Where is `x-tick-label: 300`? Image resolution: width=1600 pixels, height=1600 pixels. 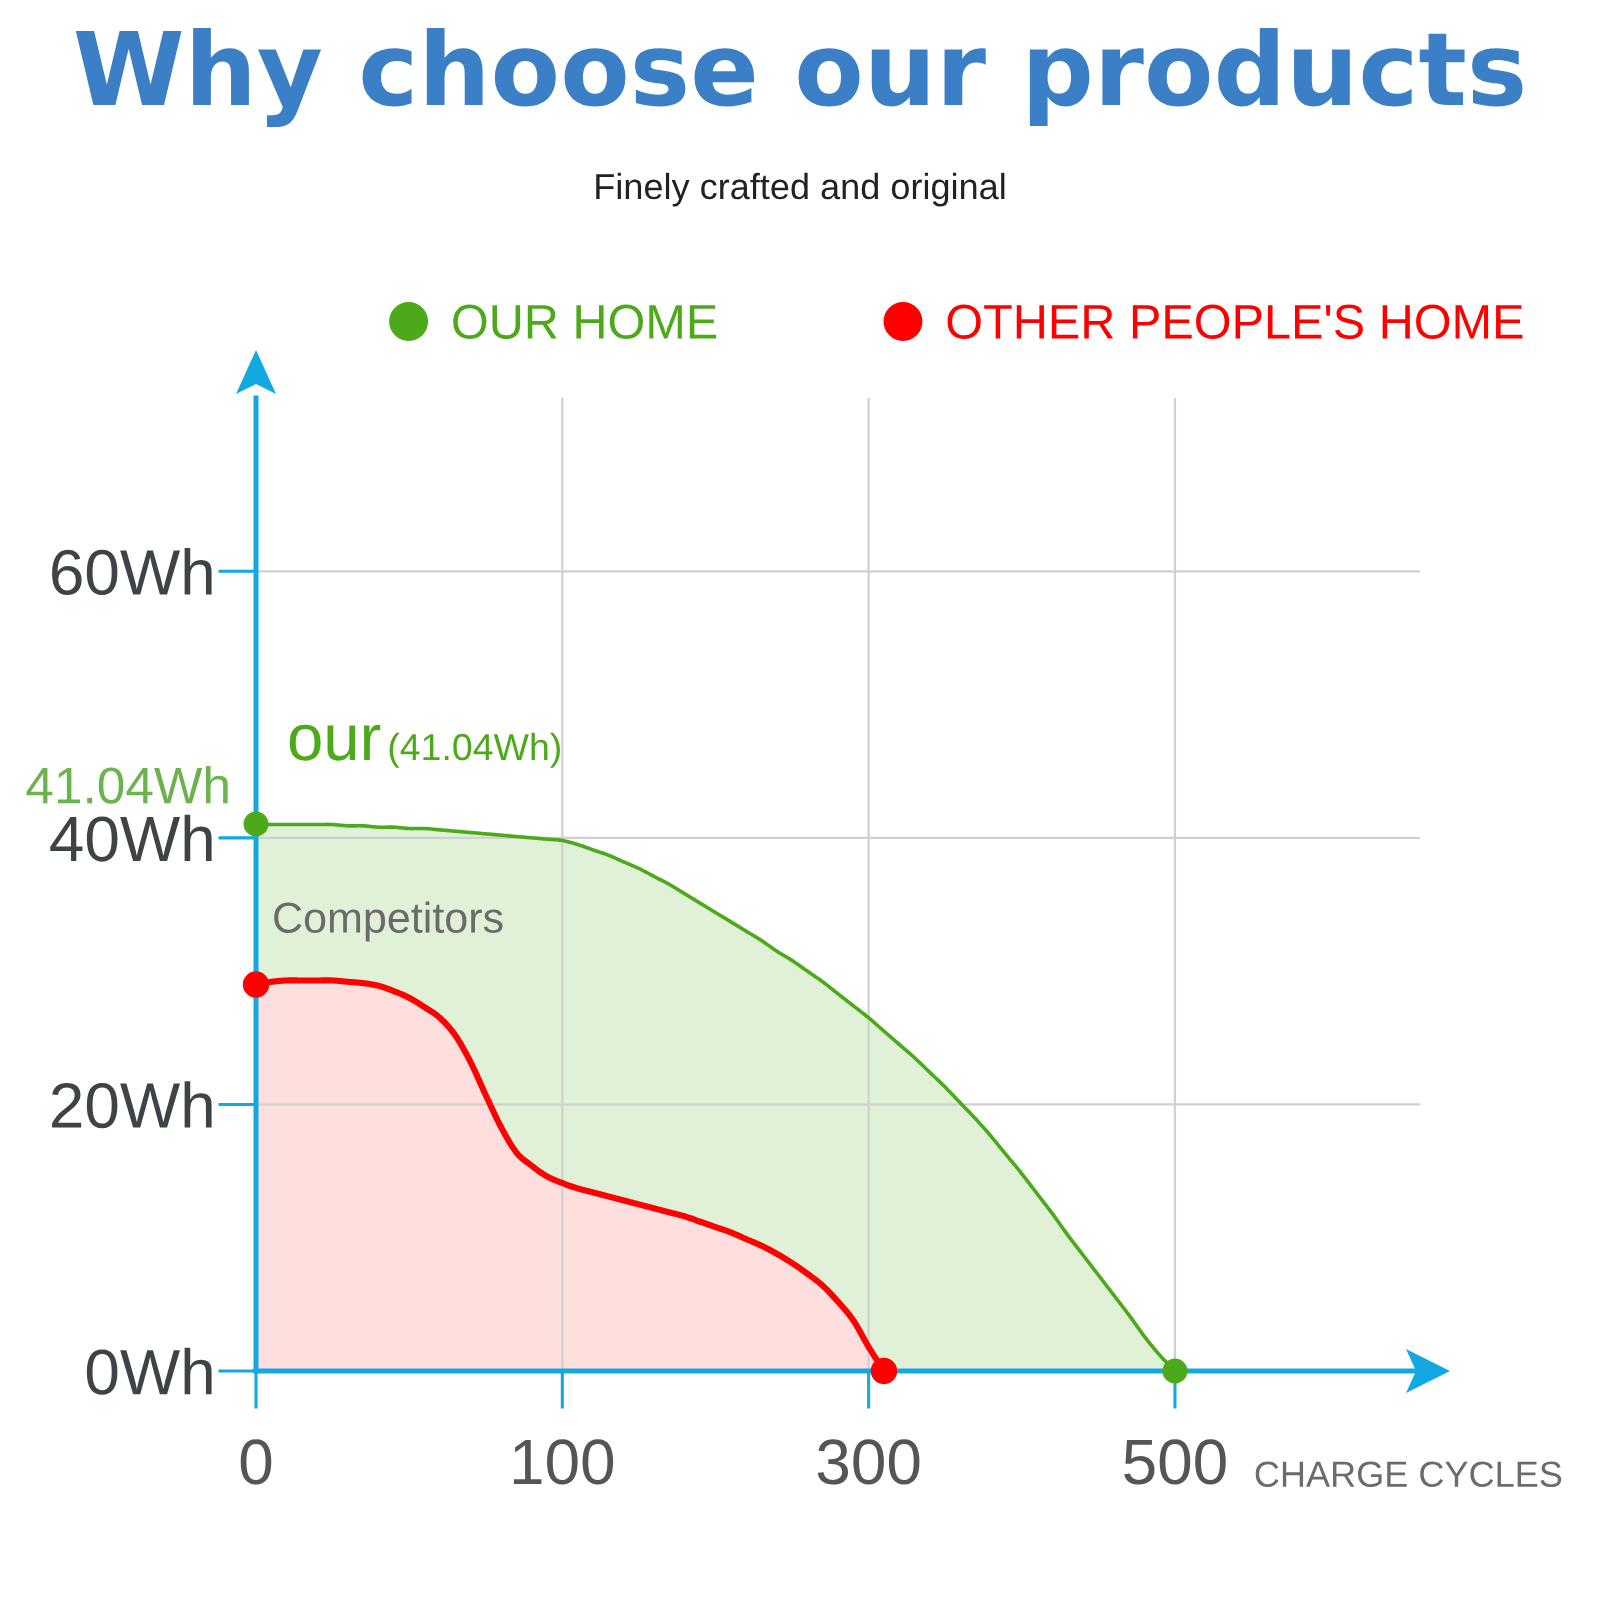 x-tick-label: 300 is located at coordinates (868, 1462).